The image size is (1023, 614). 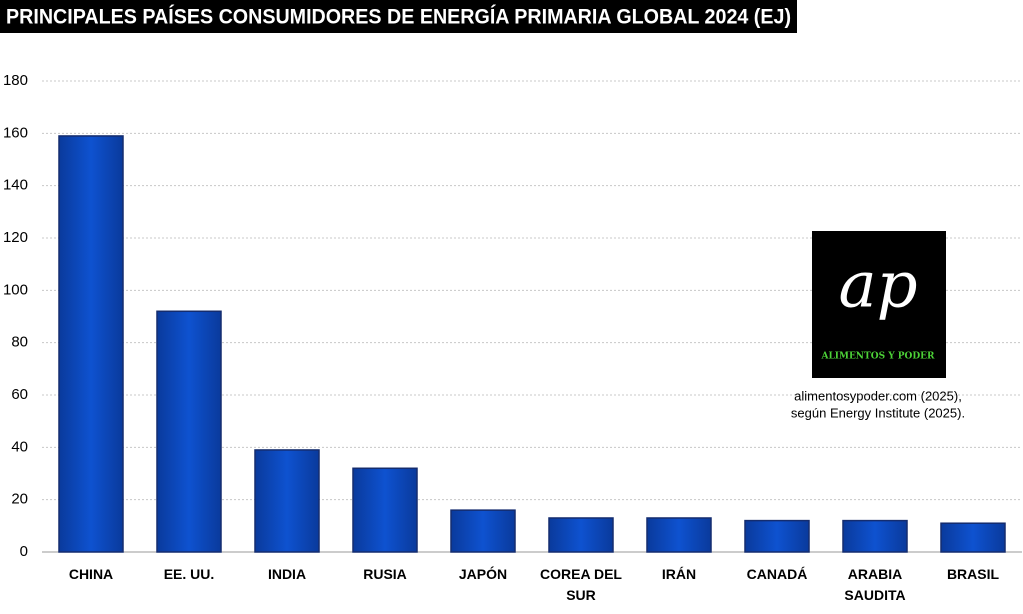 What do you see at coordinates (973, 574) in the screenshot?
I see `x-tick-label: BRASIL` at bounding box center [973, 574].